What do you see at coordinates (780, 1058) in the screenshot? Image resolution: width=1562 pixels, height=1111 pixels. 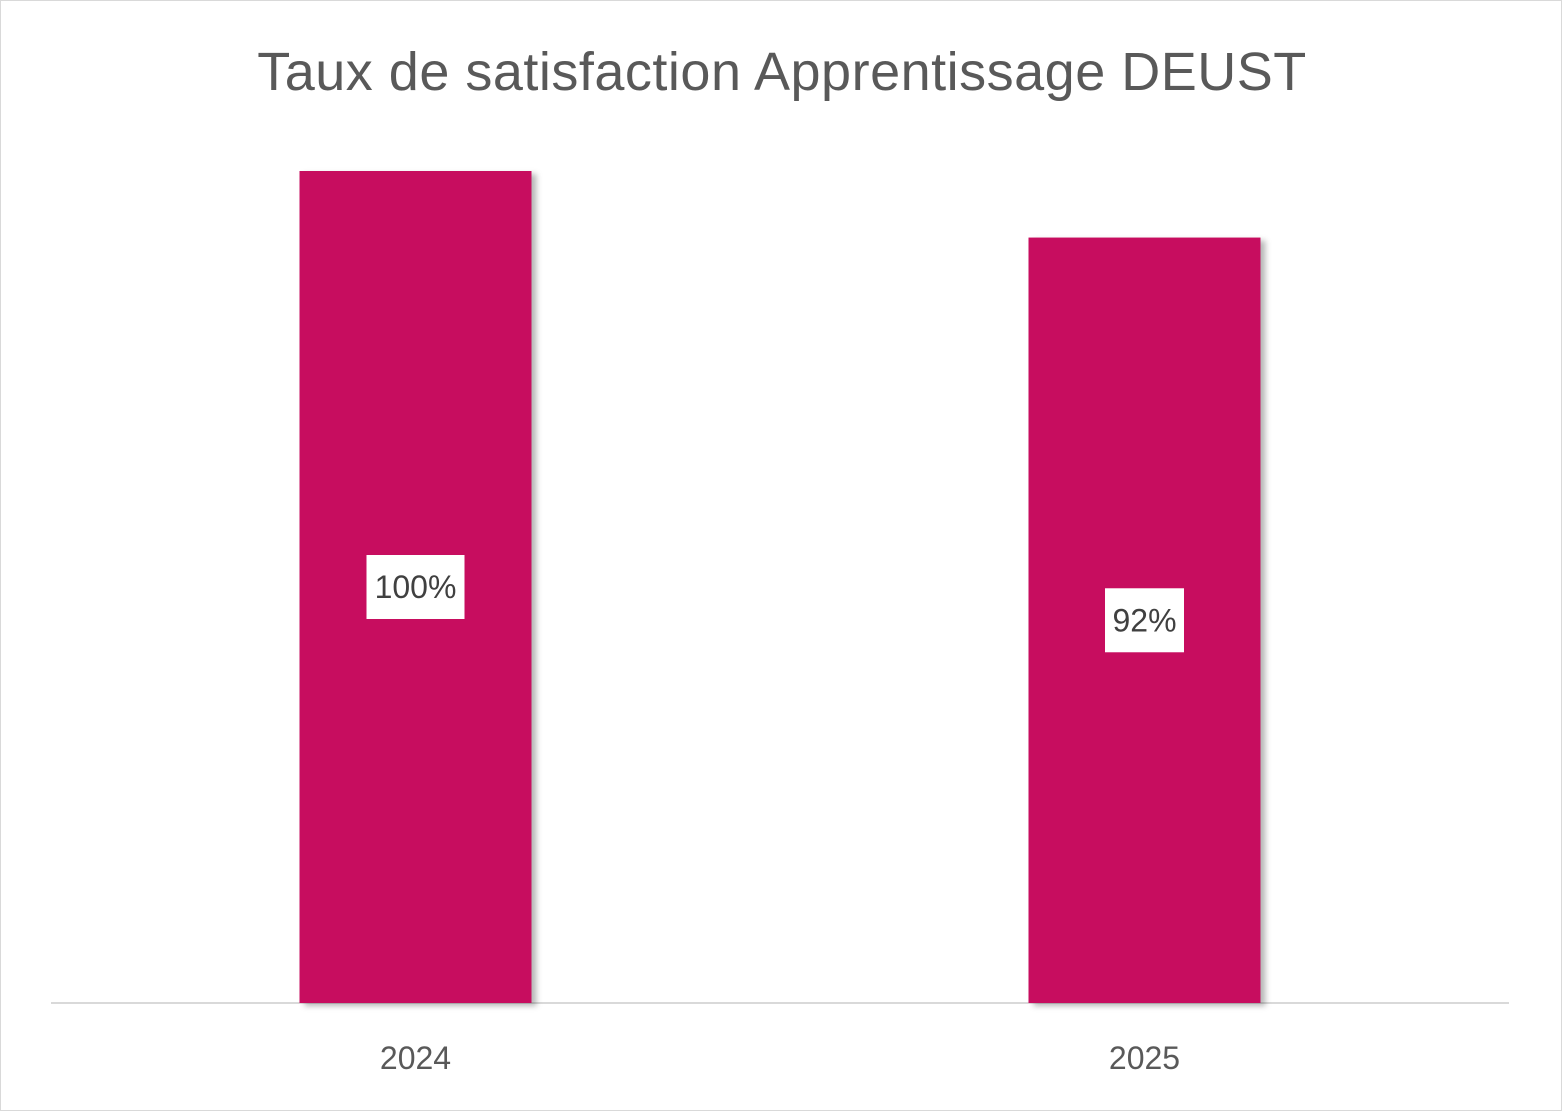 I see `x-tick-labels-group: 2024 2025` at bounding box center [780, 1058].